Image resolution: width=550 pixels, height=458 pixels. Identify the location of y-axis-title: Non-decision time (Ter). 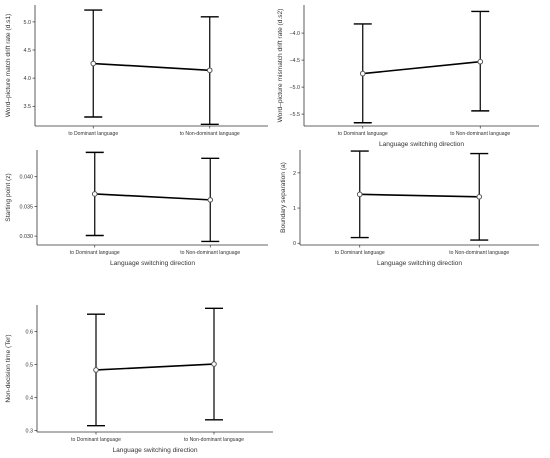
(8, 368).